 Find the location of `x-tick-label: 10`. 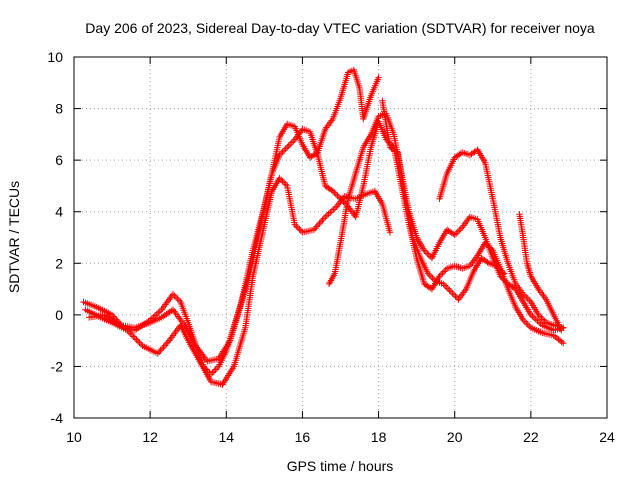

x-tick-label: 10 is located at coordinates (74, 437).